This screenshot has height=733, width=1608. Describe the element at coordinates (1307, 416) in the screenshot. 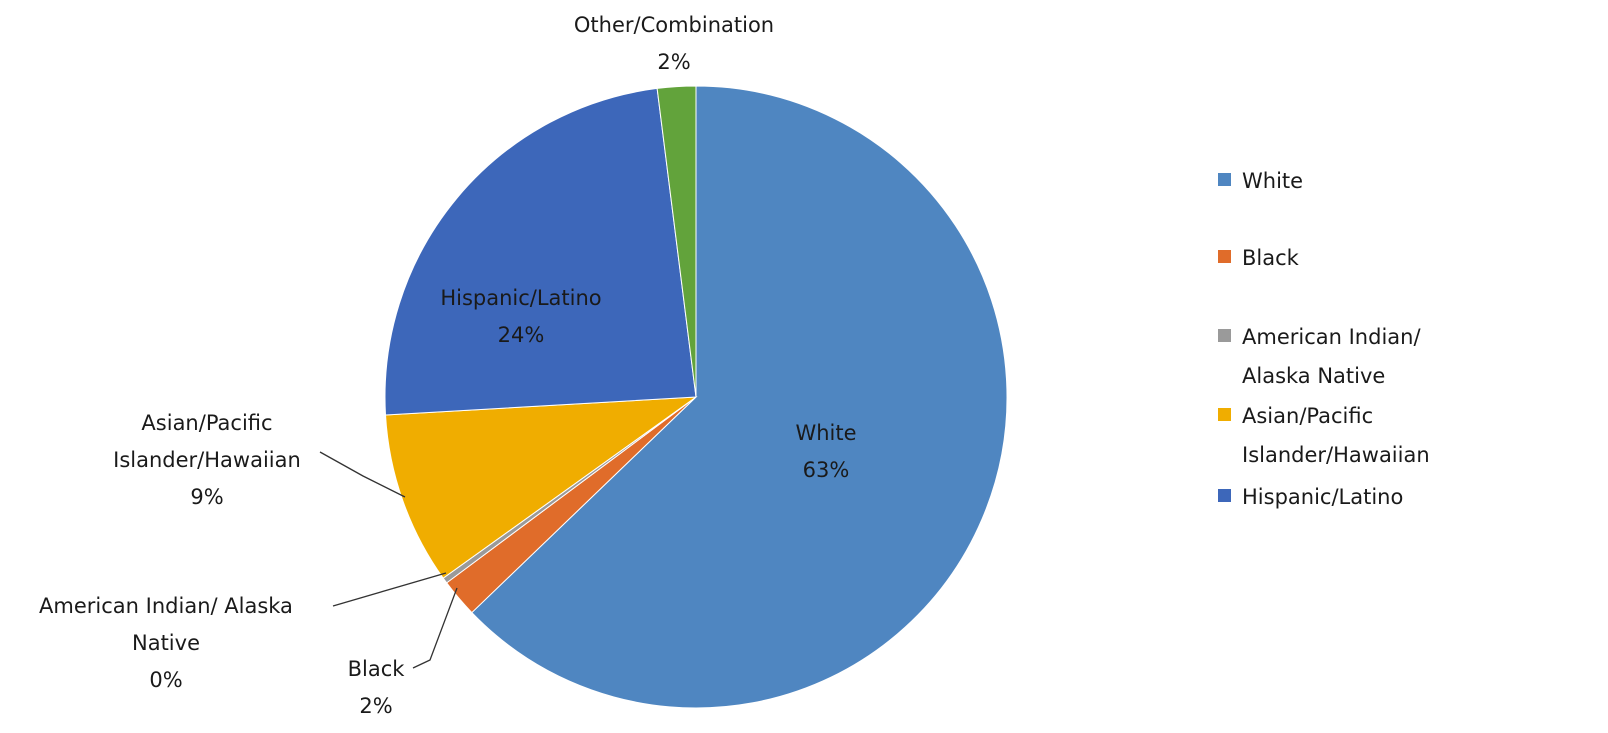

I see `legend-label-line: Asian/Pacific` at that location.